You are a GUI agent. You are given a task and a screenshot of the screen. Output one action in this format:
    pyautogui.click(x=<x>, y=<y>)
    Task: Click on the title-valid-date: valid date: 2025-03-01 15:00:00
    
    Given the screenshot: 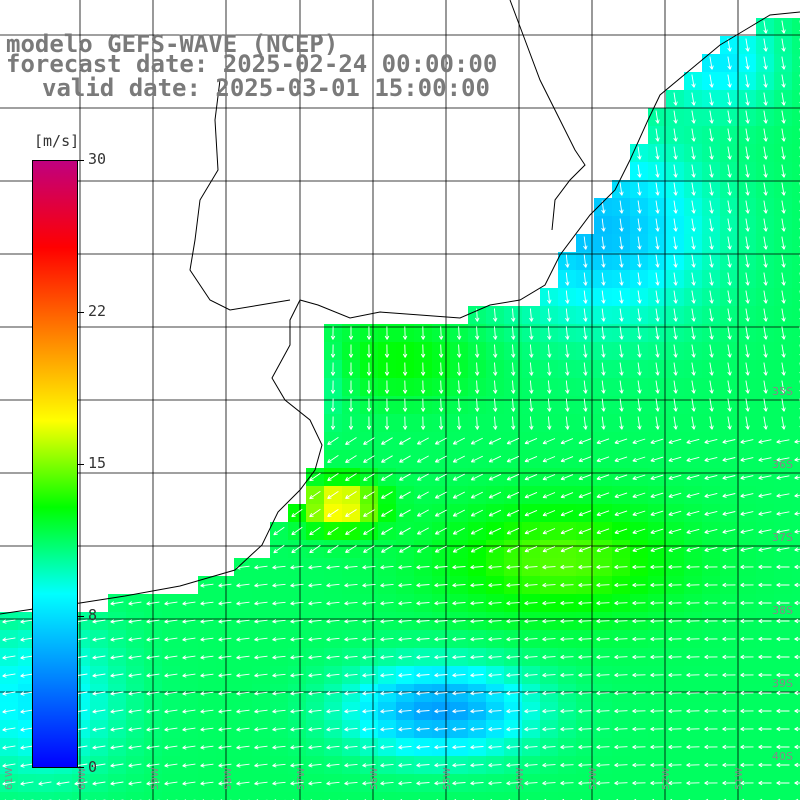 What is the action you would take?
    pyautogui.click(x=266, y=88)
    